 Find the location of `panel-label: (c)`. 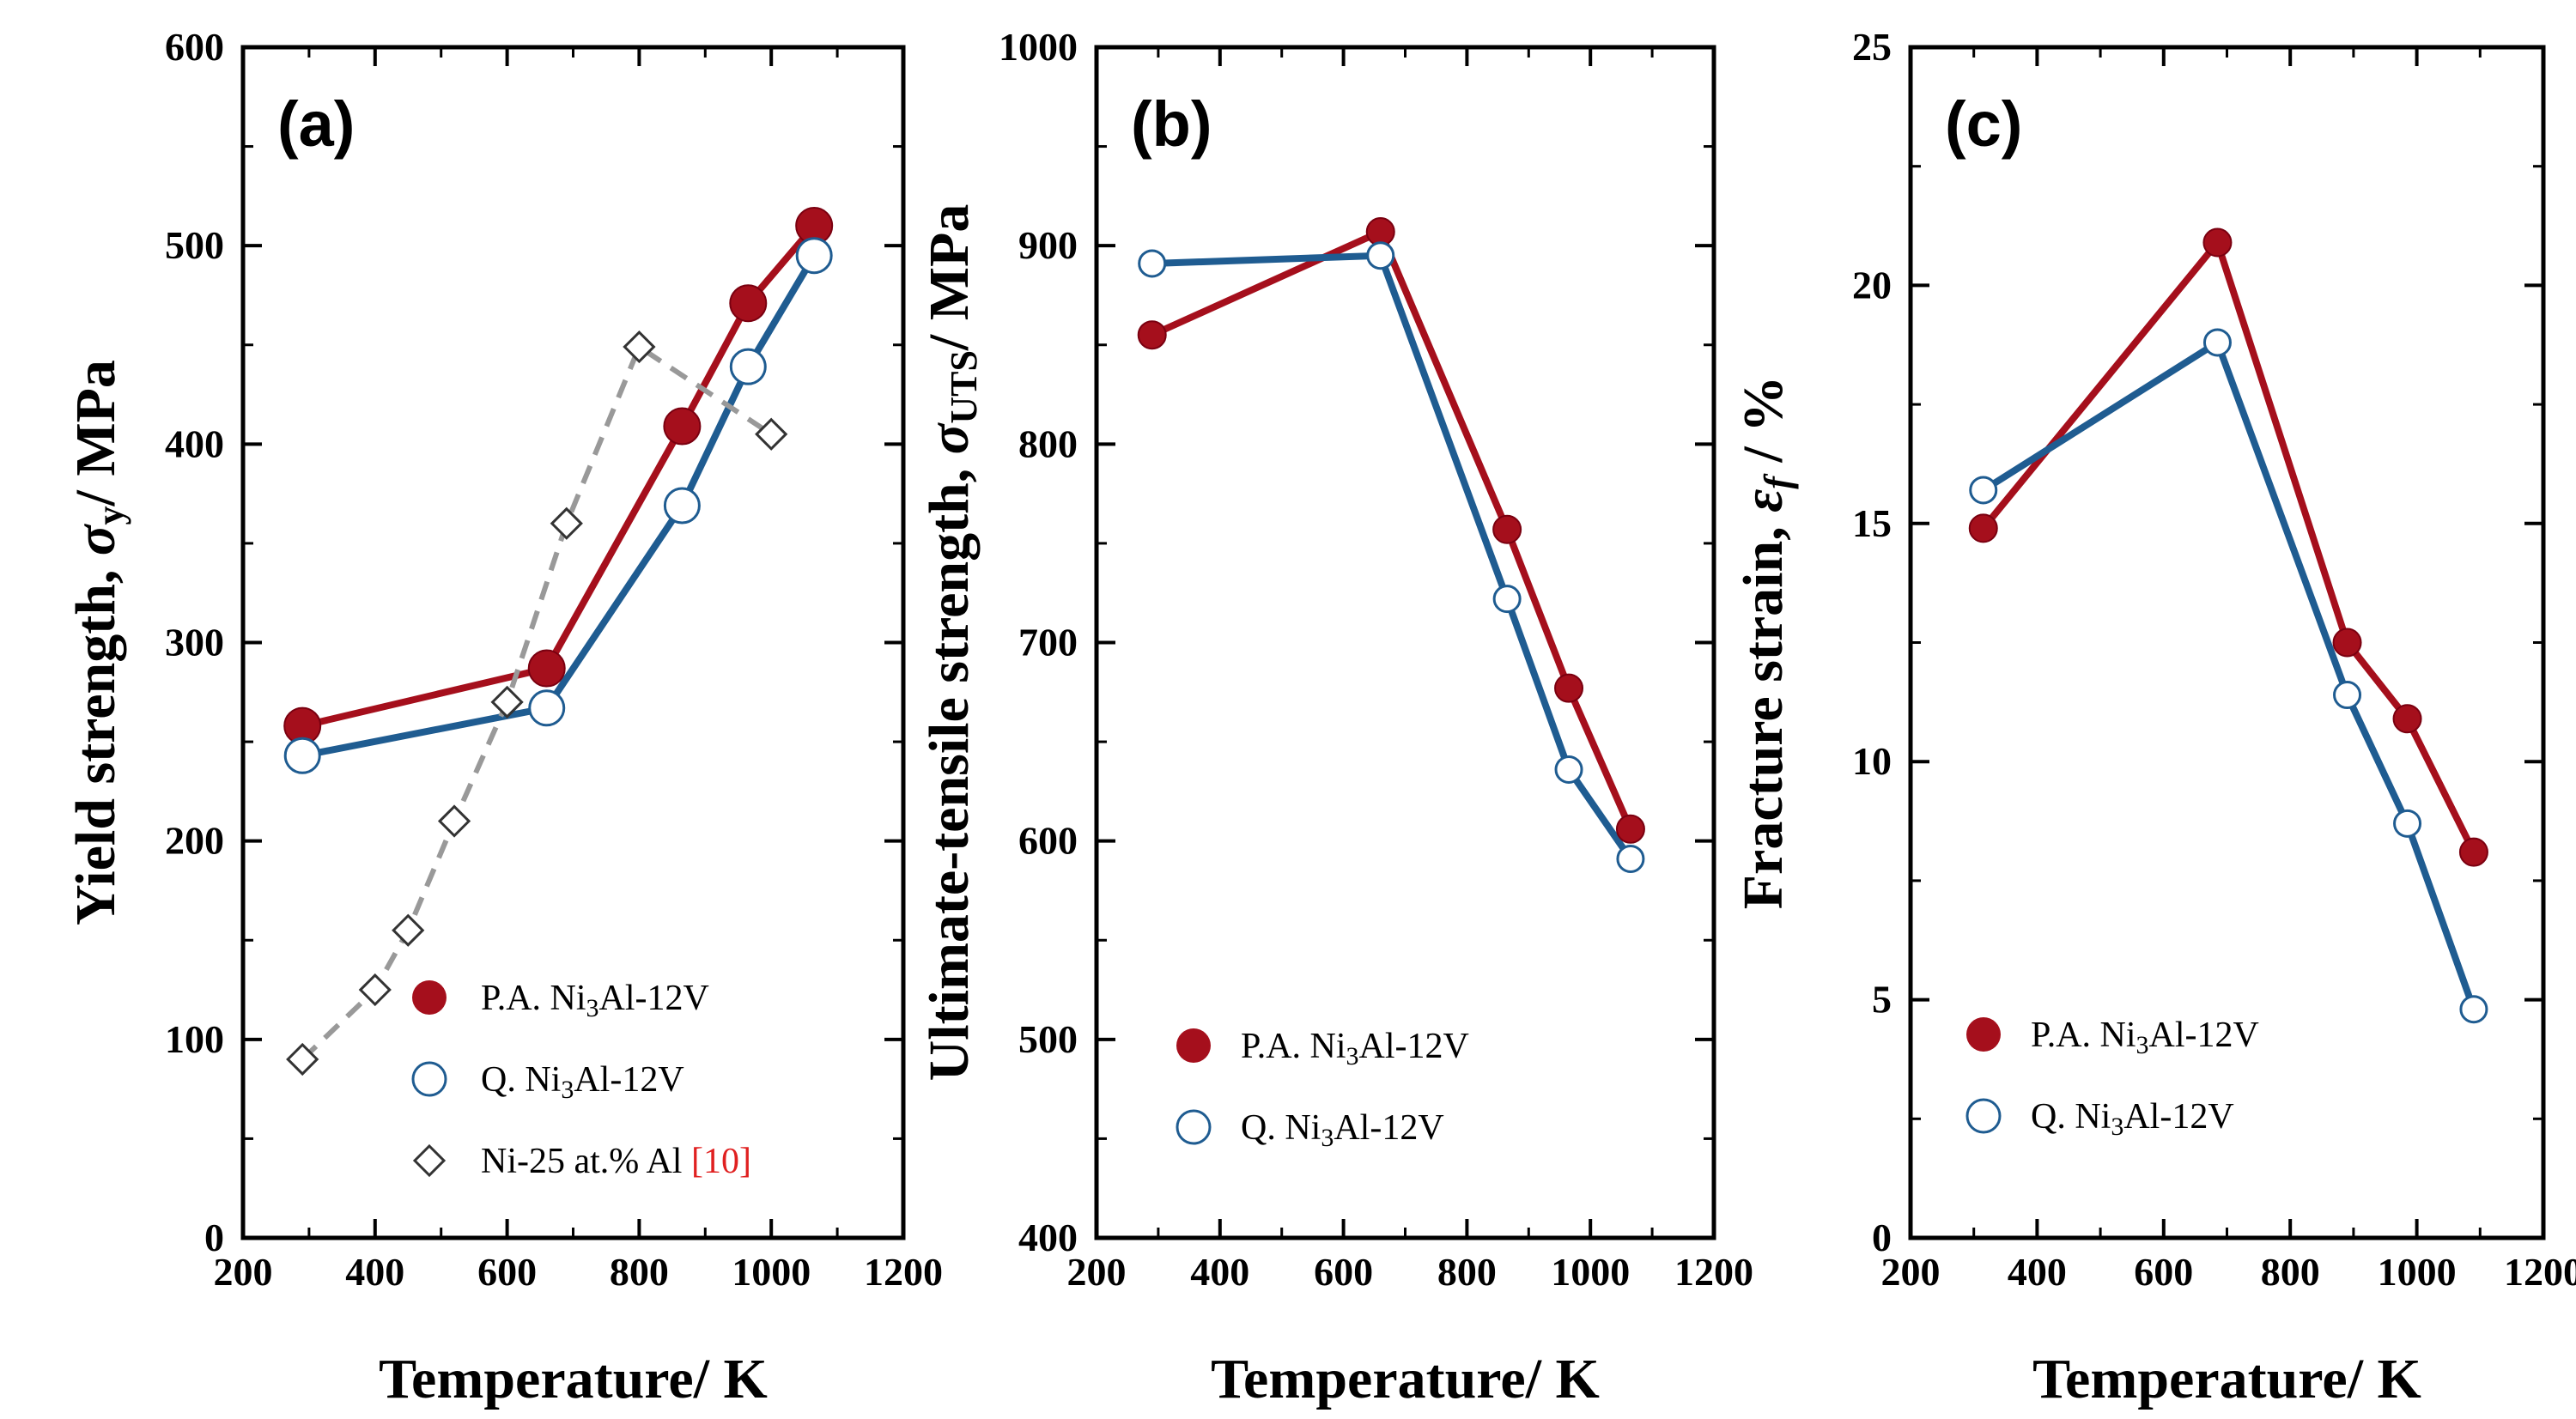

panel-label: (c) is located at coordinates (1983, 124).